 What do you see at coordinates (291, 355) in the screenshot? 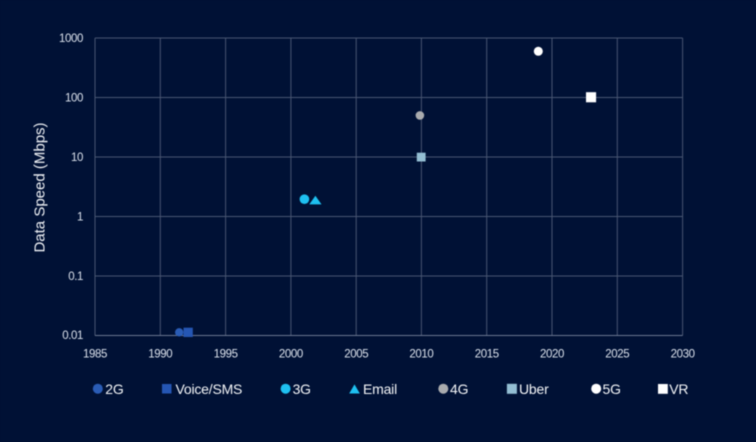
I see `svg-text: 2000` at bounding box center [291, 355].